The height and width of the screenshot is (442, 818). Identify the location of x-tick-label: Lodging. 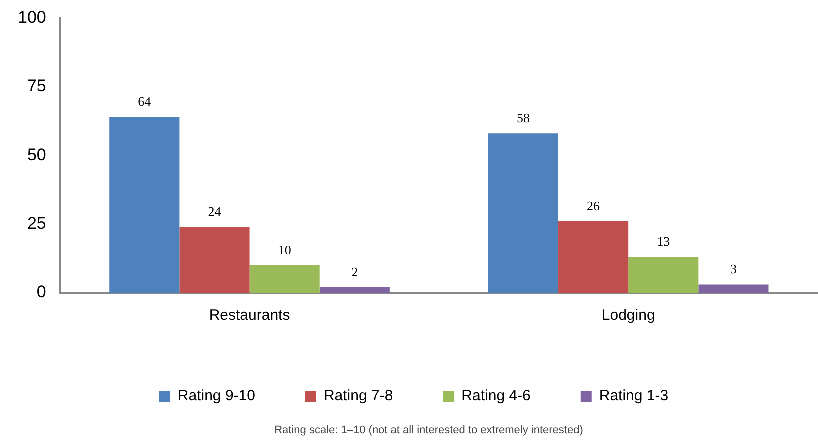
(629, 315).